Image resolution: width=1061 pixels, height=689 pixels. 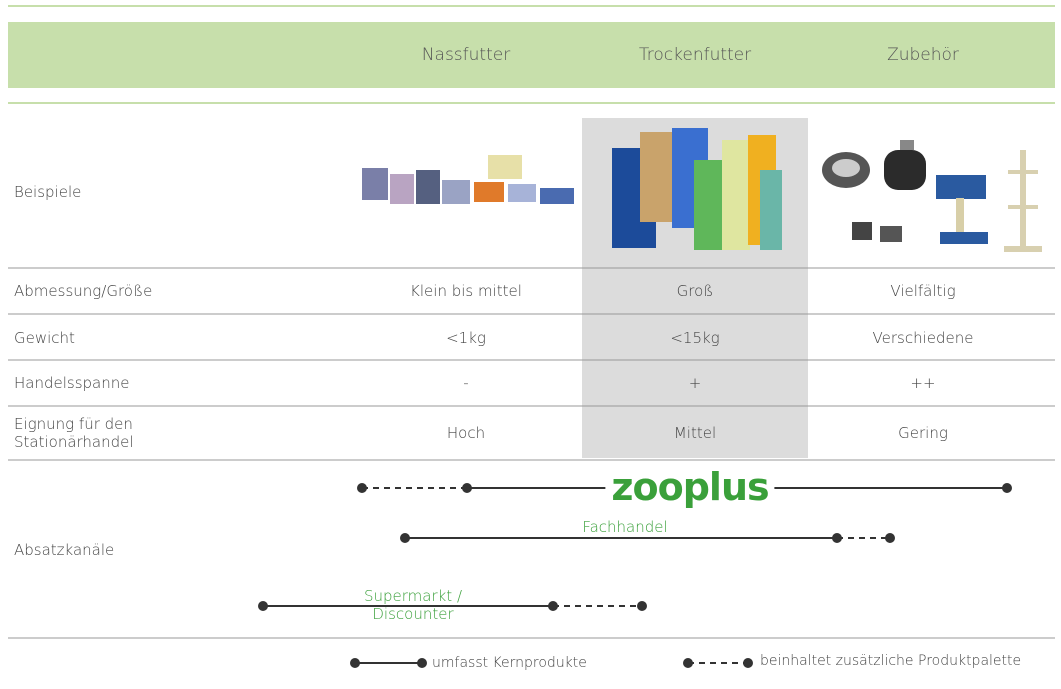 What do you see at coordinates (923, 433) in the screenshot?
I see `cell: Gering` at bounding box center [923, 433].